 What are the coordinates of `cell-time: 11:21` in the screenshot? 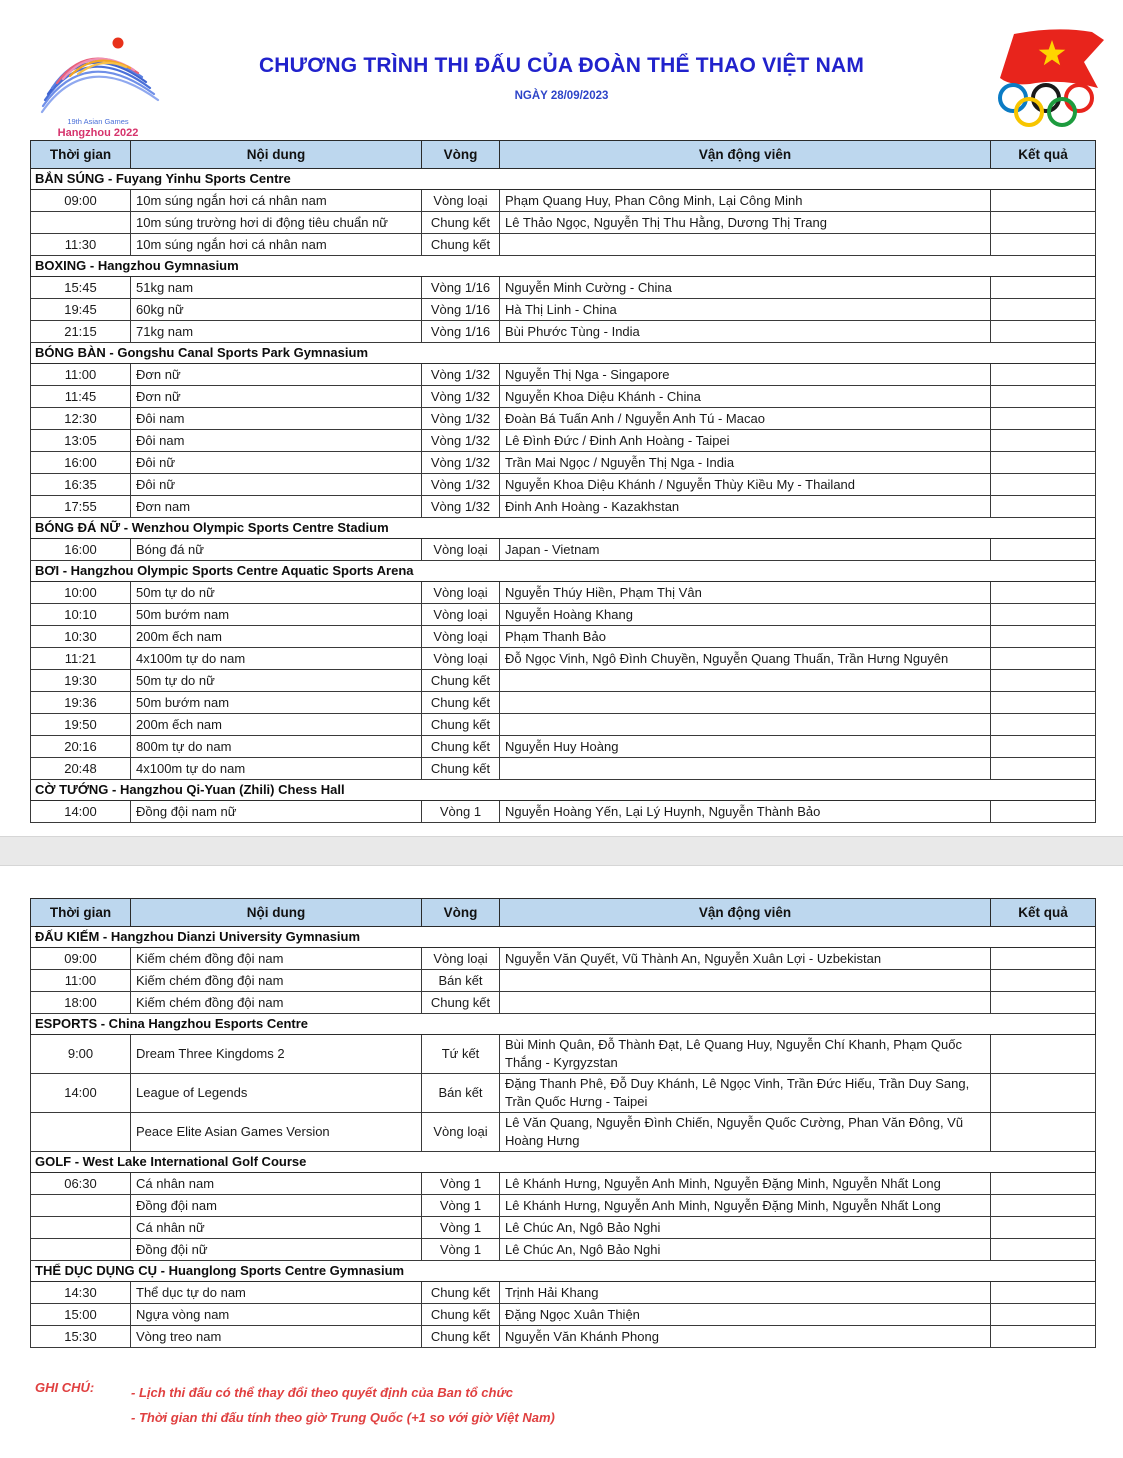 It's located at (80, 658).